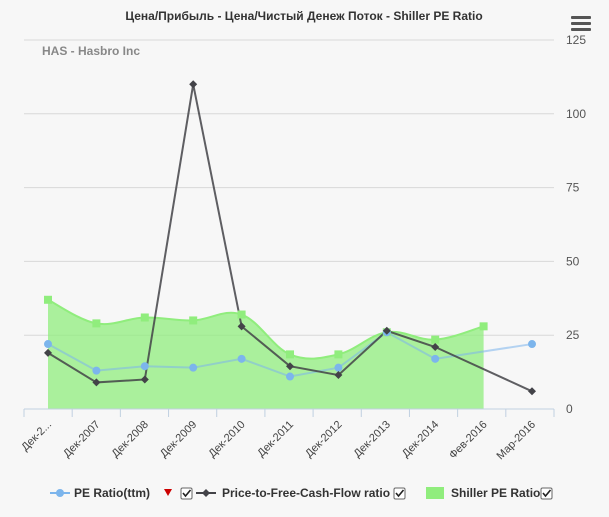 The width and height of the screenshot is (609, 517). I want to click on y-tick-label: 0, so click(569, 409).